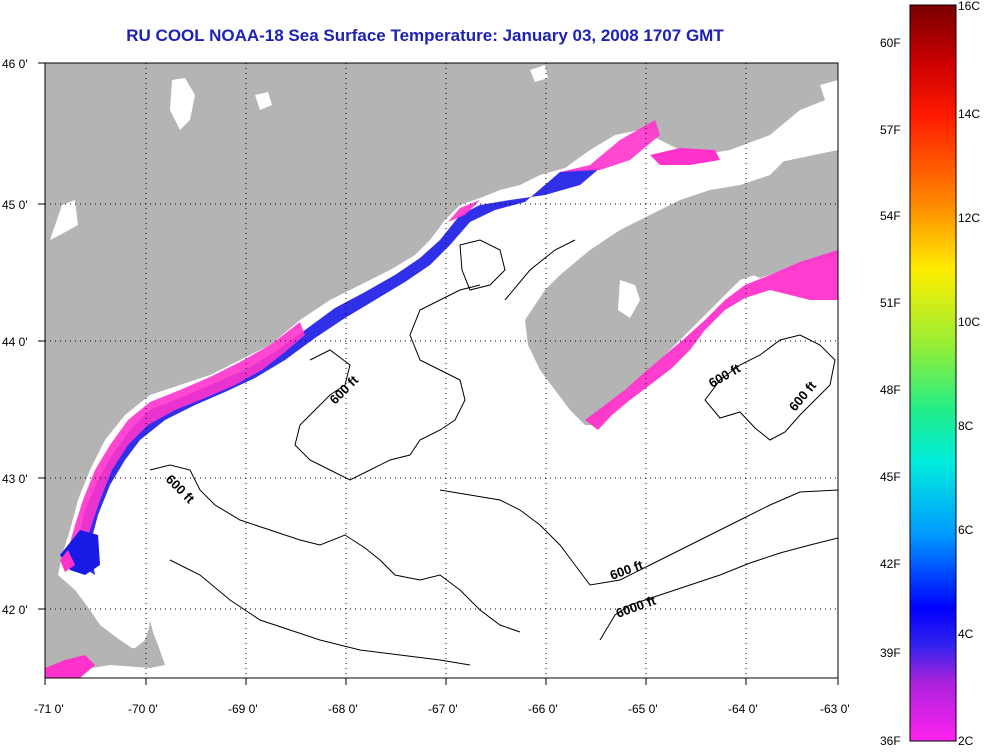 Image resolution: width=984 pixels, height=754 pixels. Describe the element at coordinates (15, 205) in the screenshot. I see `lat-label: 45 0'` at that location.